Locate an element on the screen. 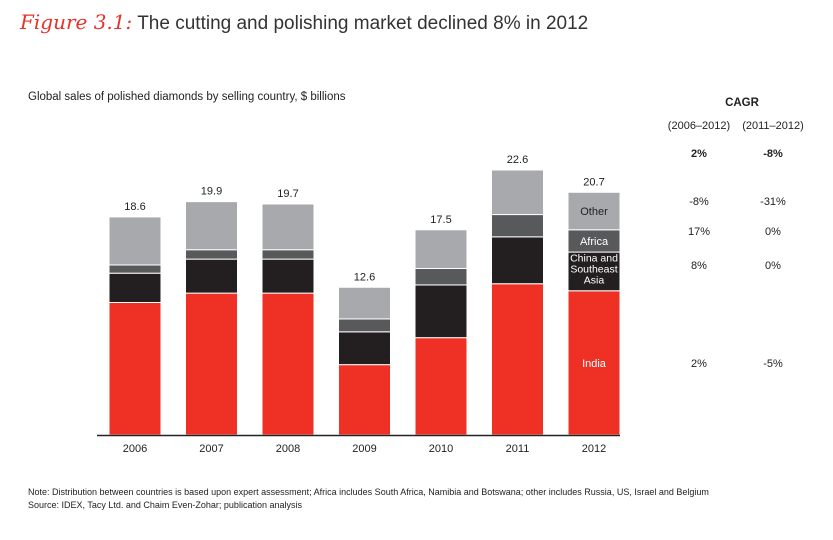 Image resolution: width=833 pixels, height=540 pixels. cagr-africa-2006-2012: 17% is located at coordinates (699, 232).